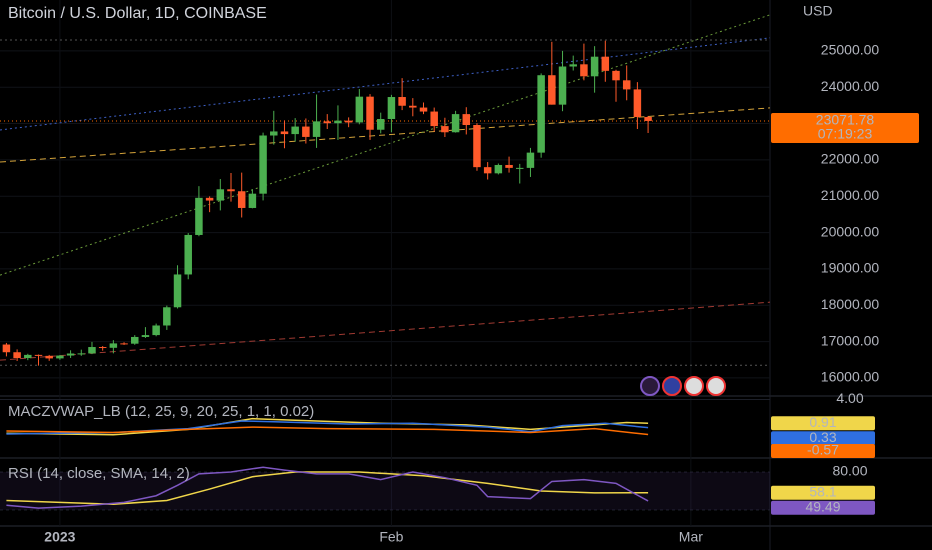 The width and height of the screenshot is (932, 550). I want to click on y-tick-label: 22000.00, so click(850, 159).